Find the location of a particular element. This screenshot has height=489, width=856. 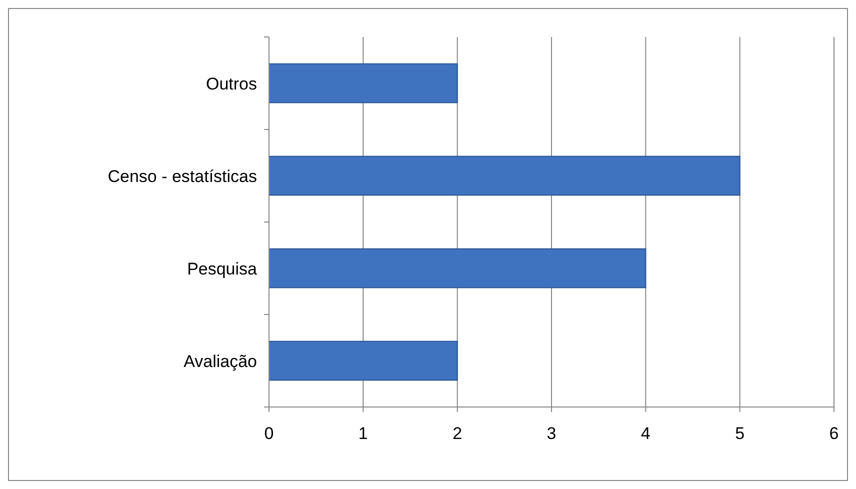

y-tick-label: Outros is located at coordinates (231, 84).